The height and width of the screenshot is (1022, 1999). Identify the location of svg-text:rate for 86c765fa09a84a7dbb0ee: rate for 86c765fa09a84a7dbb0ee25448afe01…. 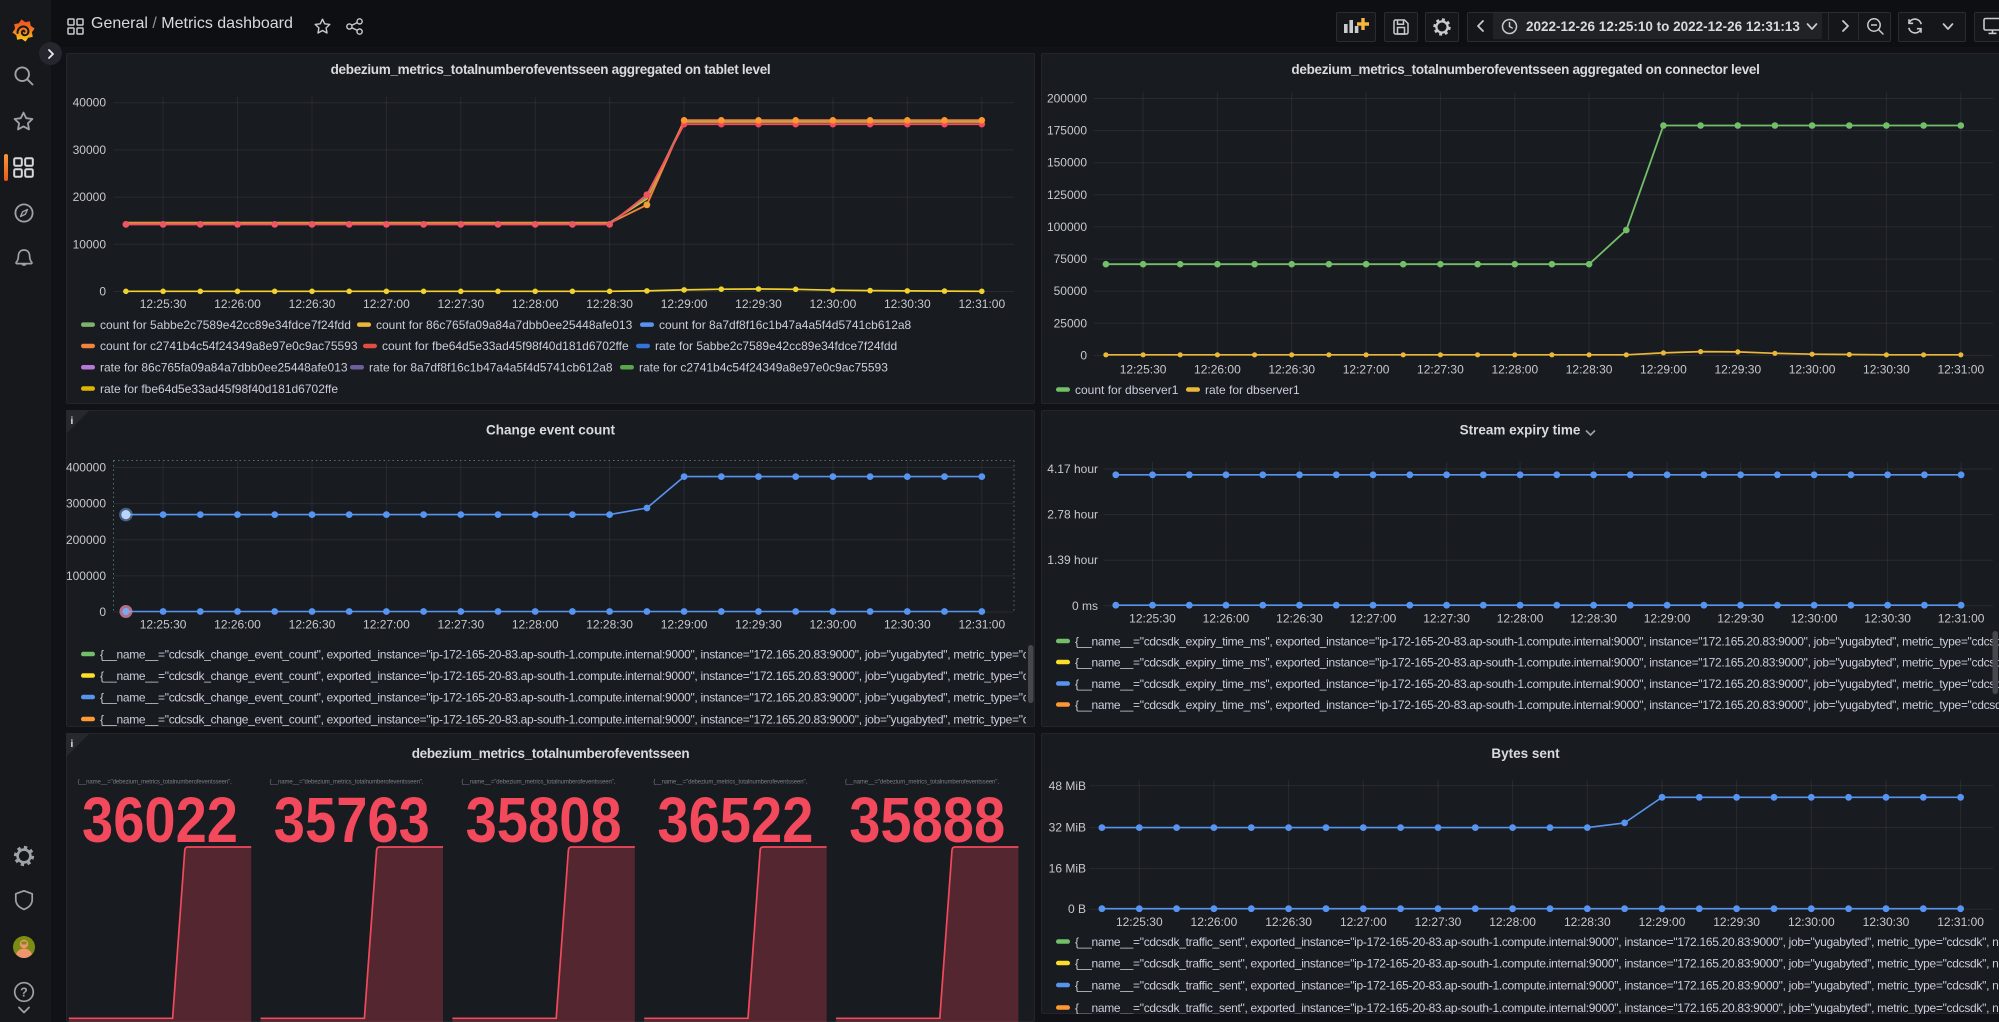
(224, 368).